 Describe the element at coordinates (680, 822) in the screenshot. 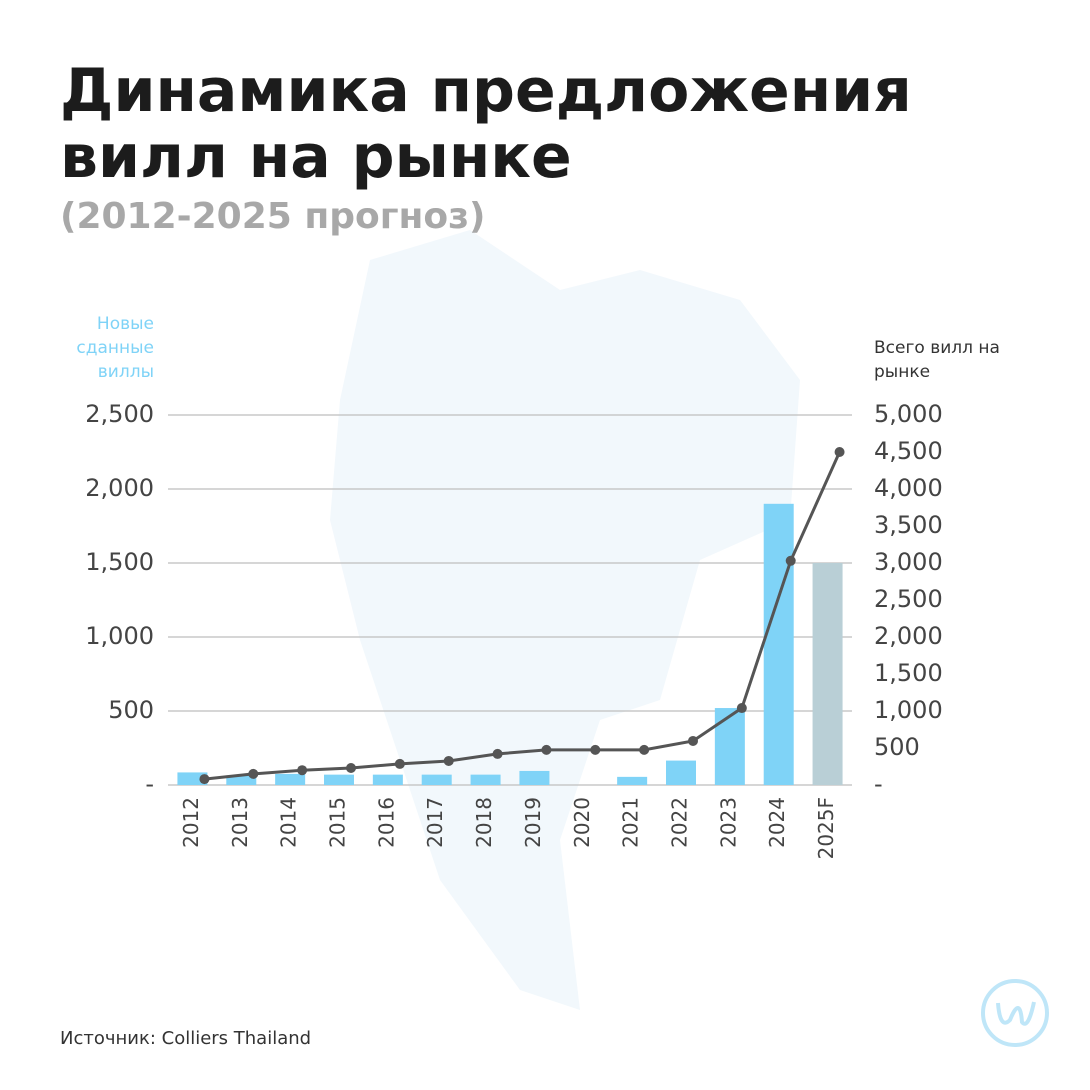

I see `x-tick-label: 2022` at that location.